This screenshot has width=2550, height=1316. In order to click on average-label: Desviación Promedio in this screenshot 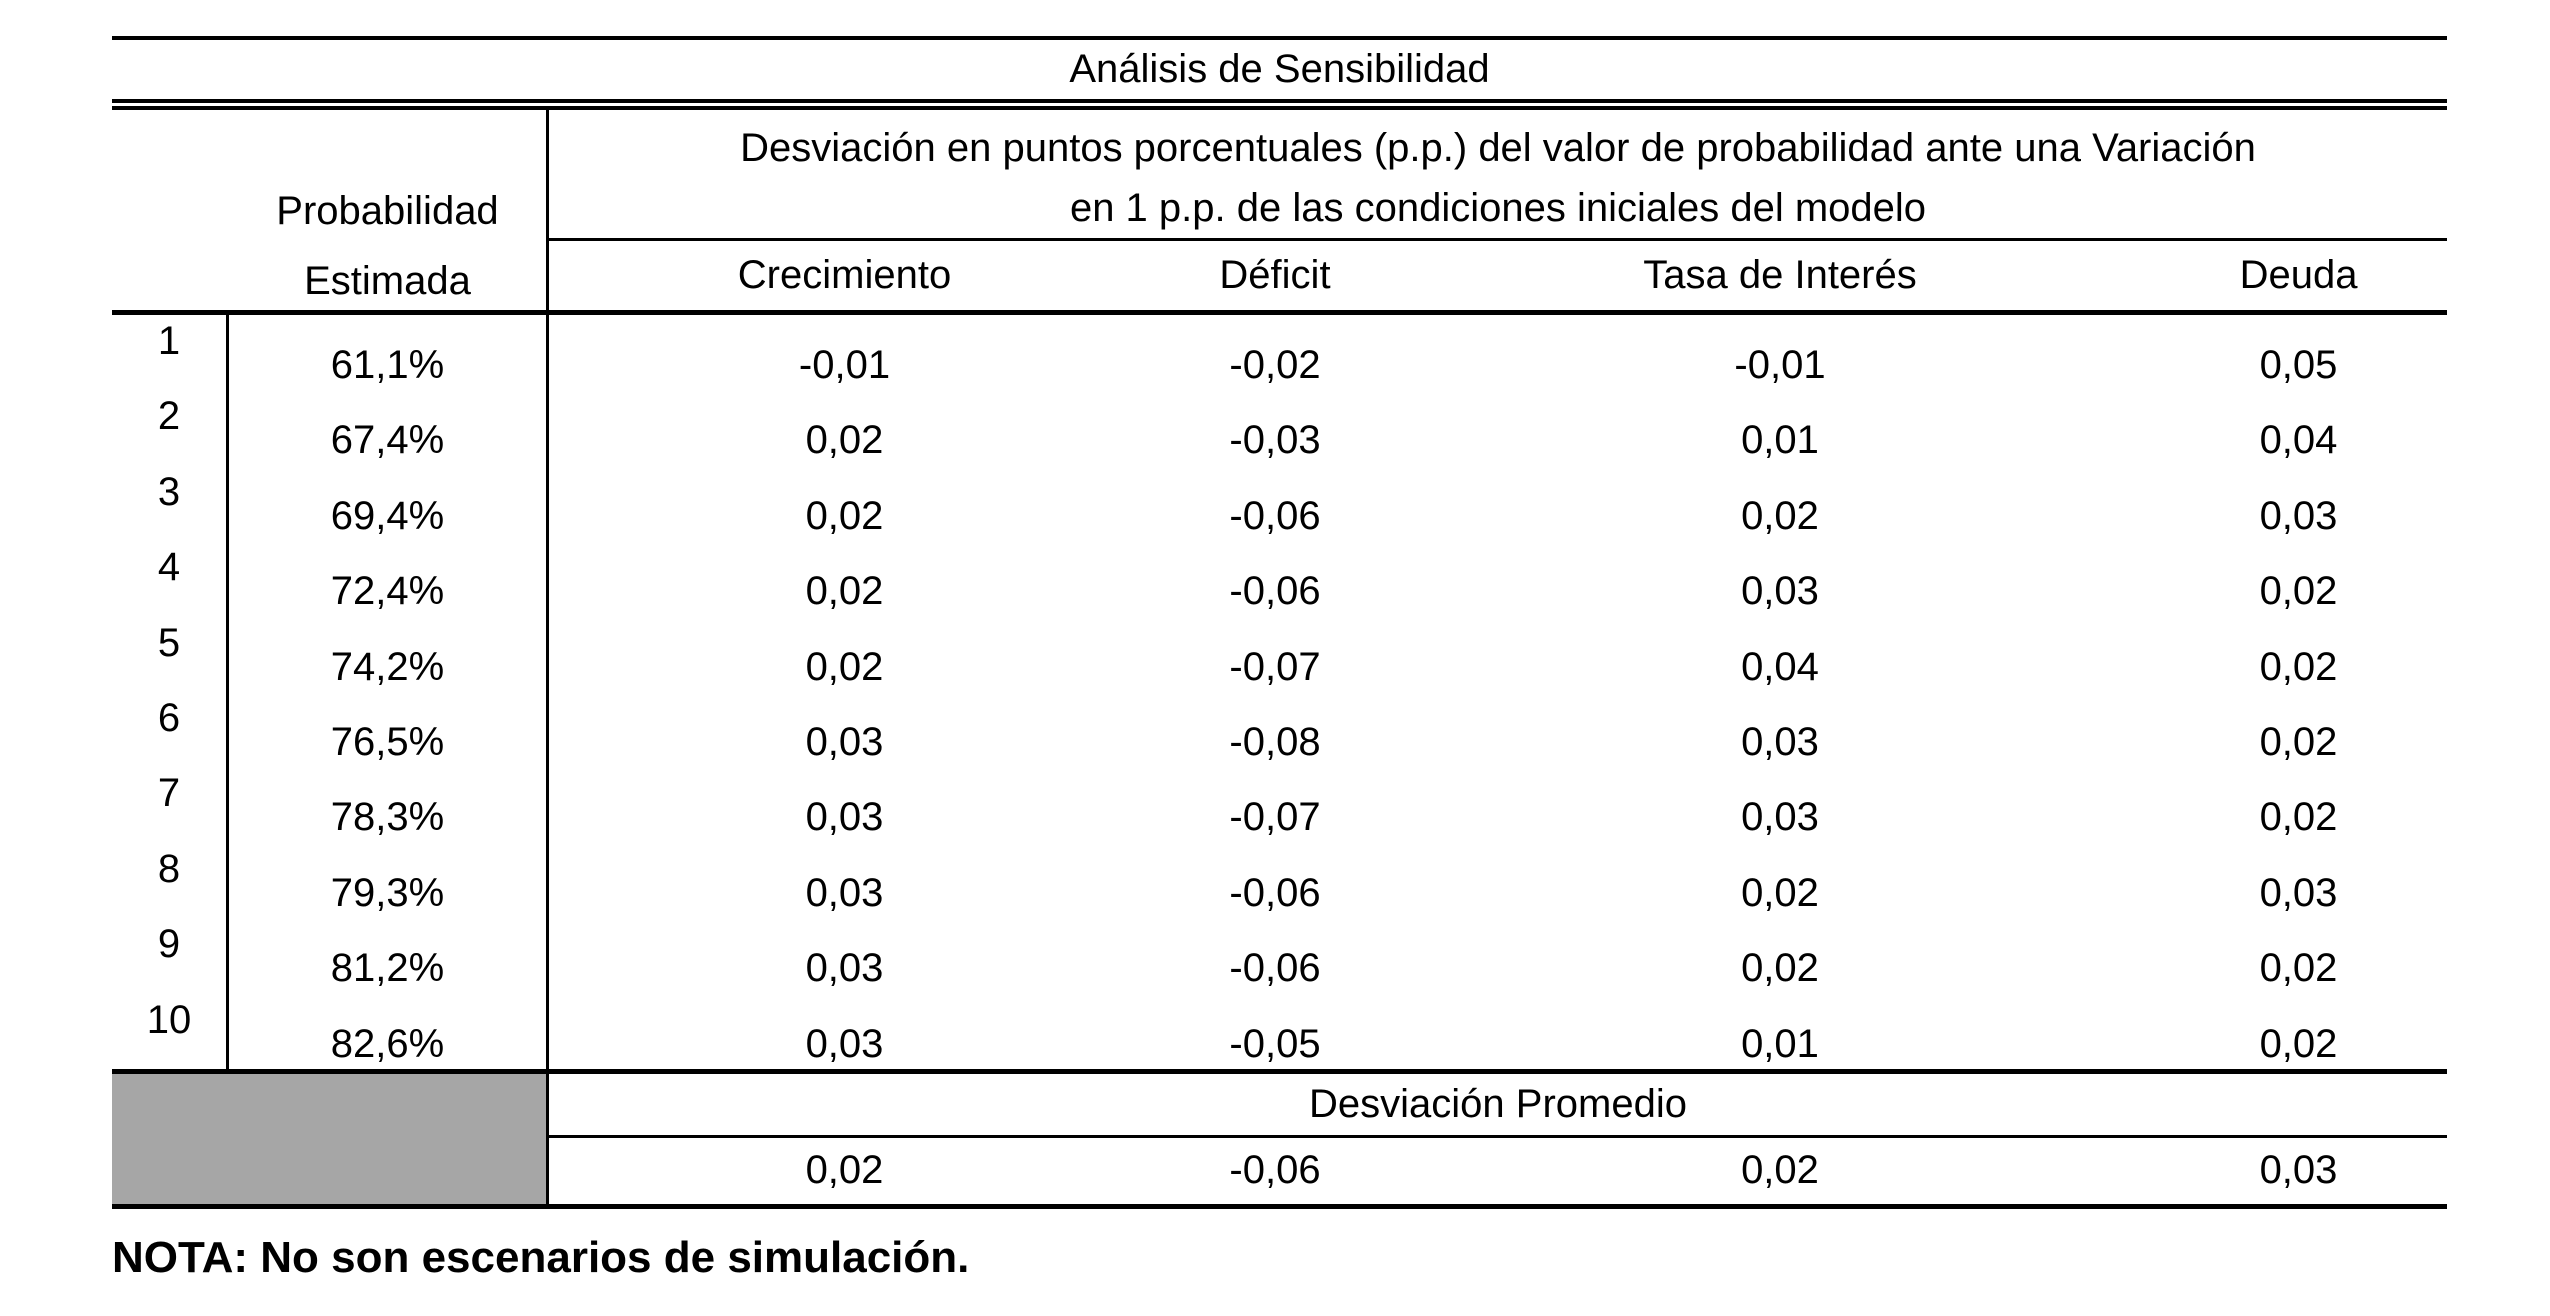, I will do `click(1498, 1106)`.